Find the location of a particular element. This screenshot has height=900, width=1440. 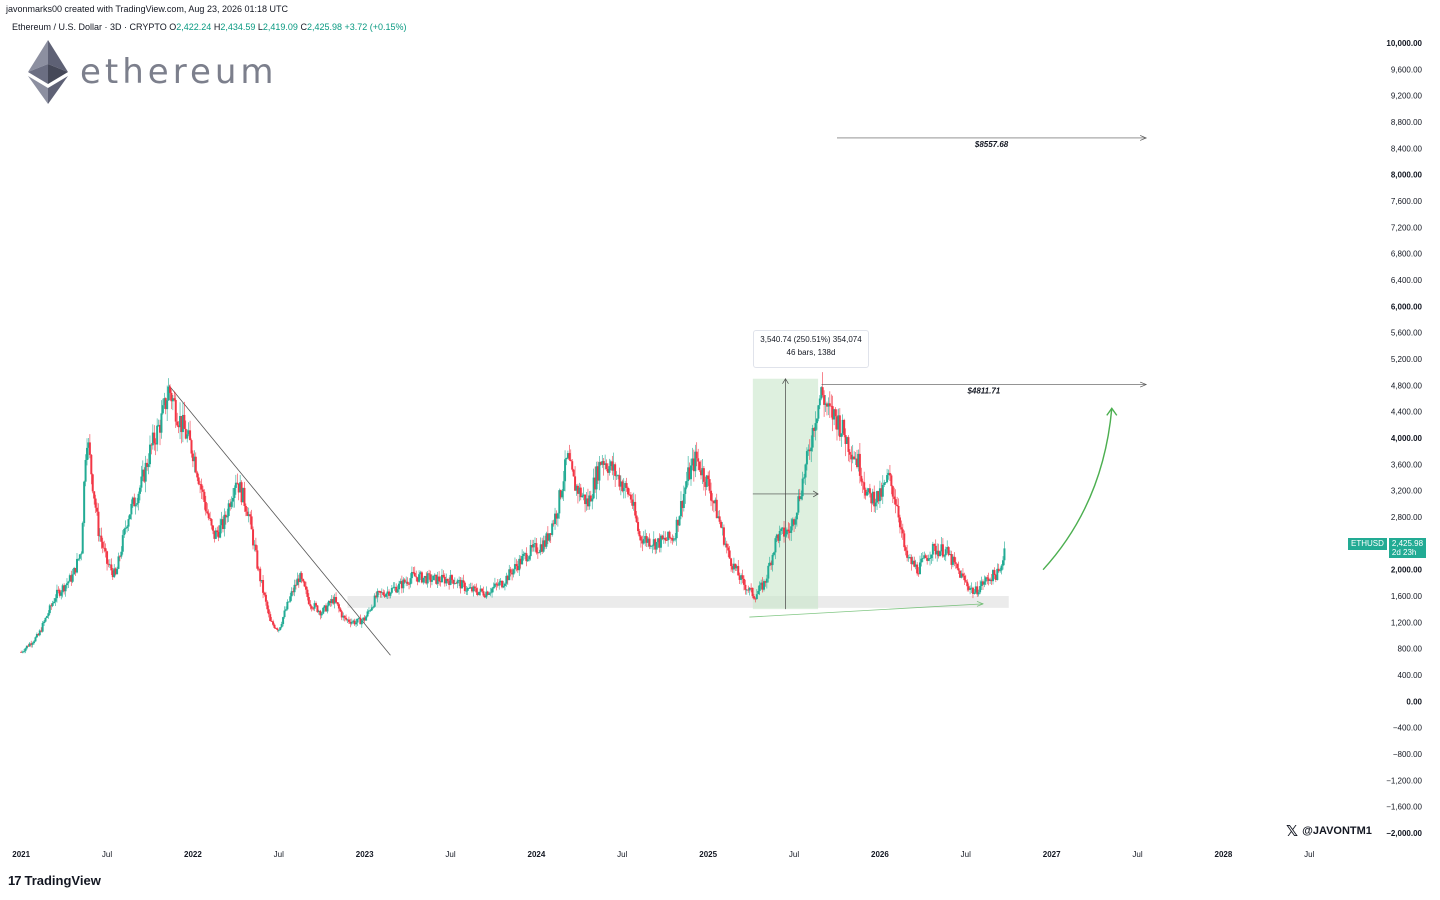

price-tick-label: 8,000.00 is located at coordinates (1407, 175).